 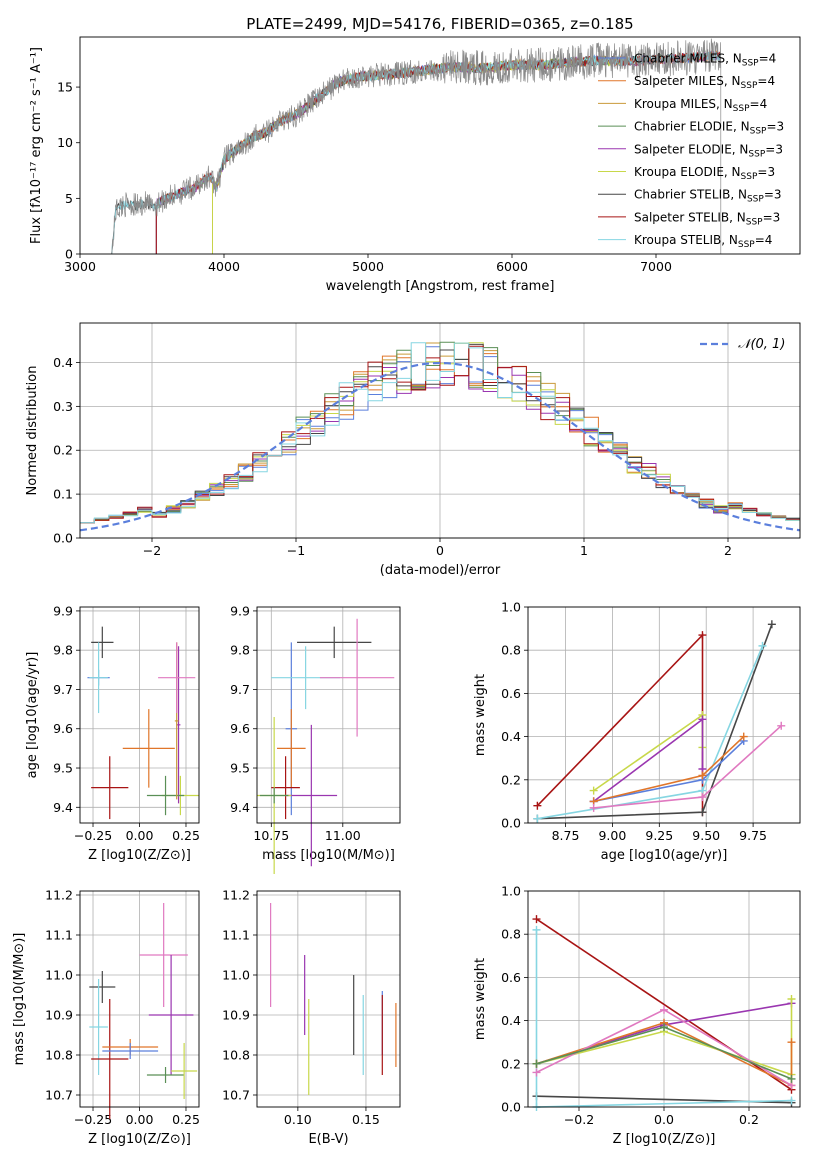 I want to click on legend-entry-label: Chabrier MILES, N, so click(x=688, y=59).